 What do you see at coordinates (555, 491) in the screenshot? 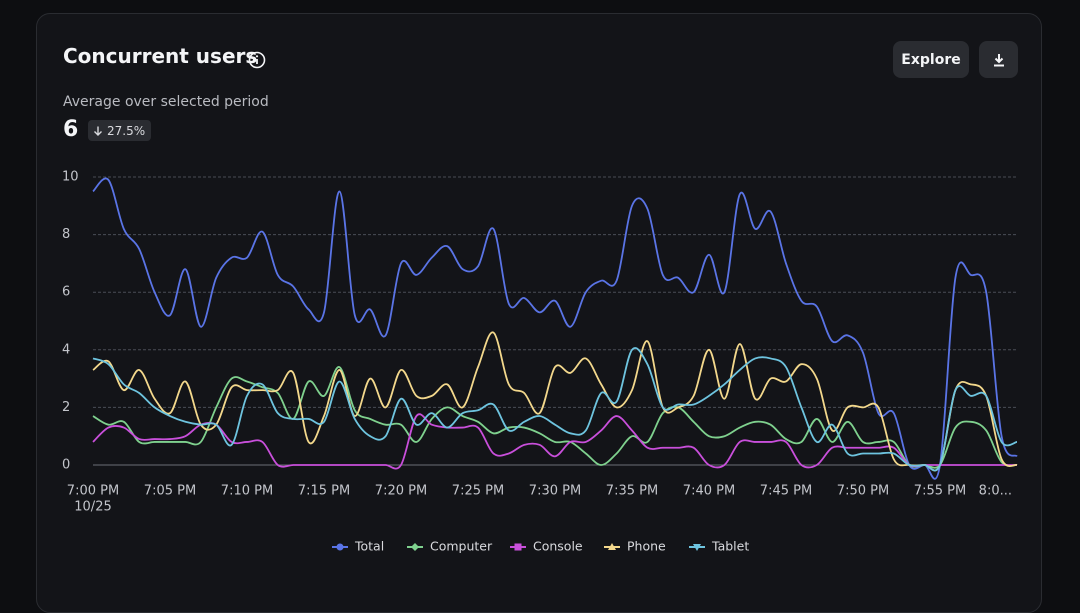
I see `x-tick-label: 7:30 PM` at bounding box center [555, 491].